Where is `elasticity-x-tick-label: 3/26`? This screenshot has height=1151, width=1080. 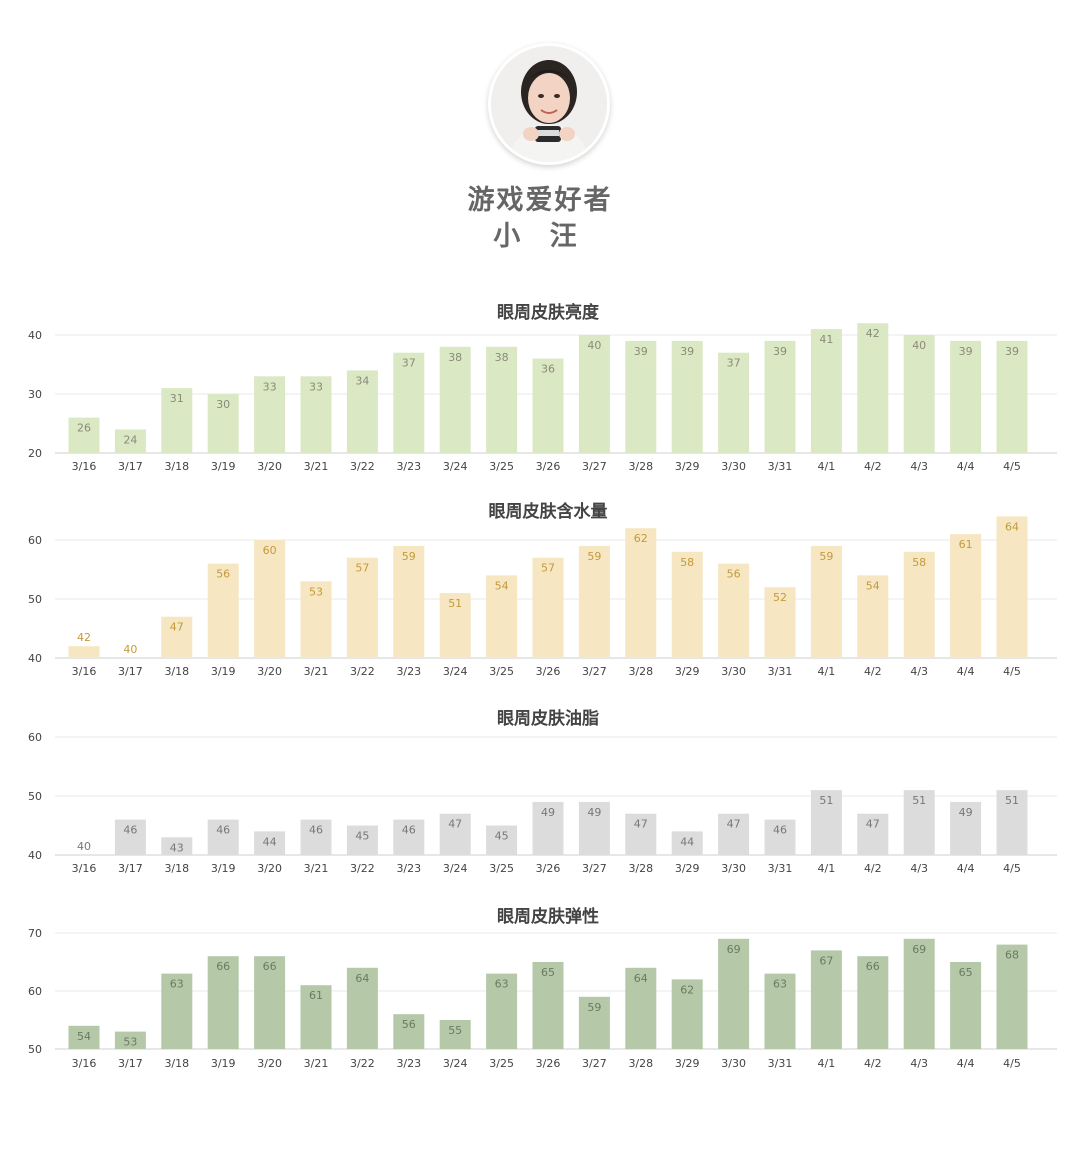
elasticity-x-tick-label: 3/26 is located at coordinates (548, 1063).